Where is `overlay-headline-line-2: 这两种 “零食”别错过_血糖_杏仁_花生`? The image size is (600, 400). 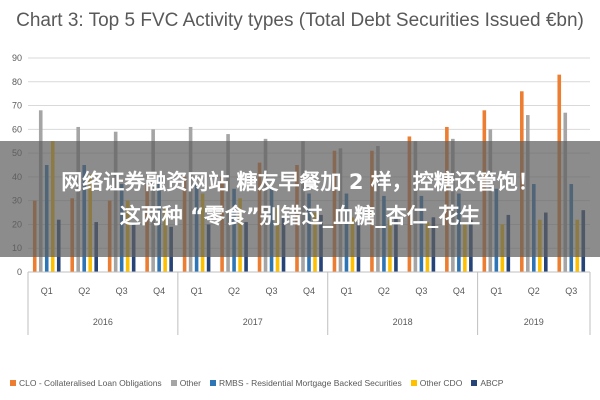
overlay-headline-line-2: 这两种 “零食”别错过_血糖_杏仁_花生 is located at coordinates (300, 216).